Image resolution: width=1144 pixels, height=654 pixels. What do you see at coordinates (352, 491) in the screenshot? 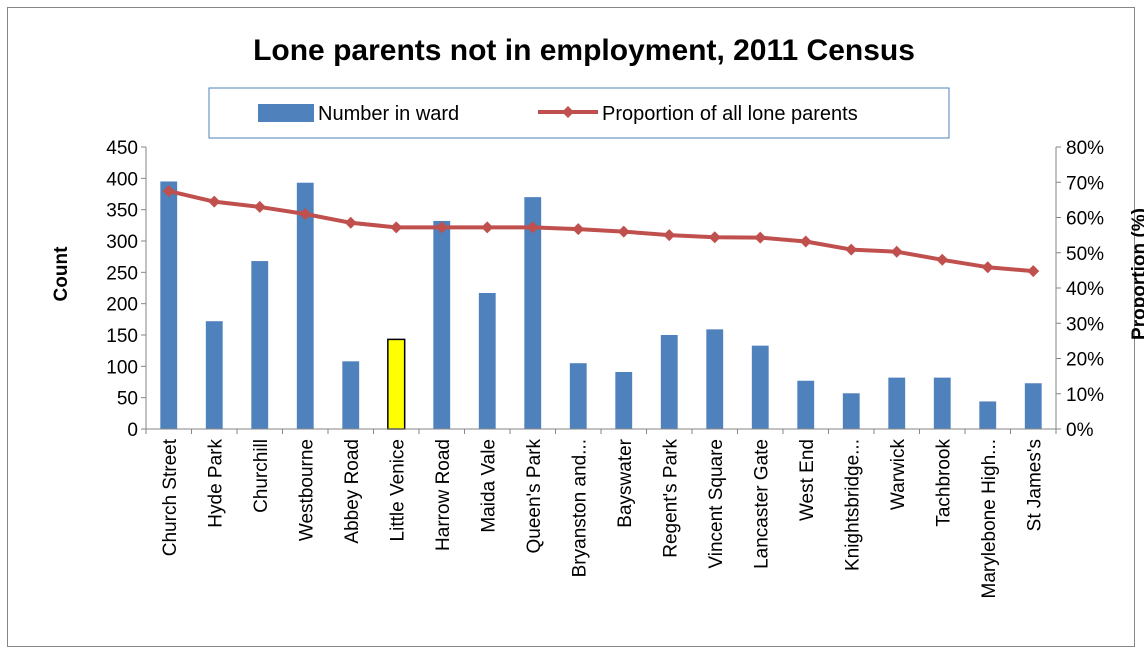
I see `x-tick-label: Abbey Road` at bounding box center [352, 491].